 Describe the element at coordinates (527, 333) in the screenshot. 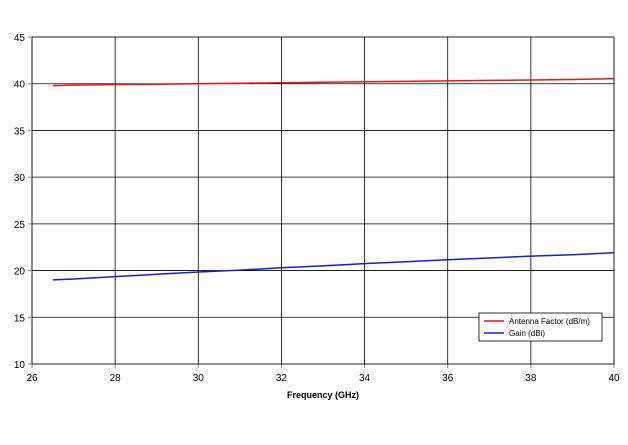

I see `legend-label-gain: Gain (dBi)` at that location.